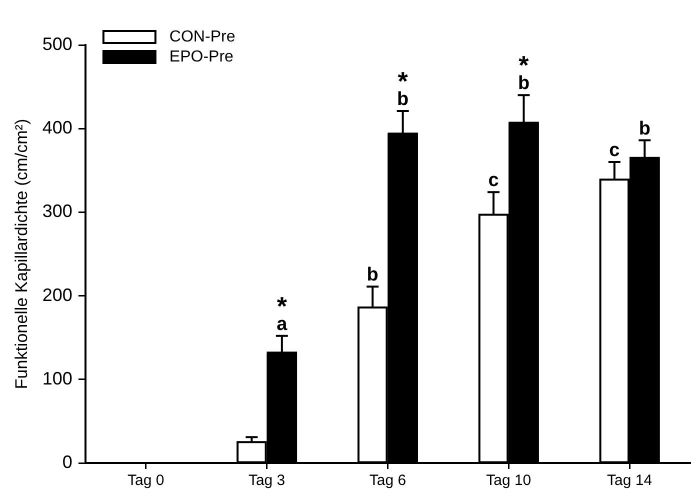  Describe the element at coordinates (21, 254) in the screenshot. I see `y-axis-title: Funktionelle Kapillardichte (cm/cm²)` at that location.